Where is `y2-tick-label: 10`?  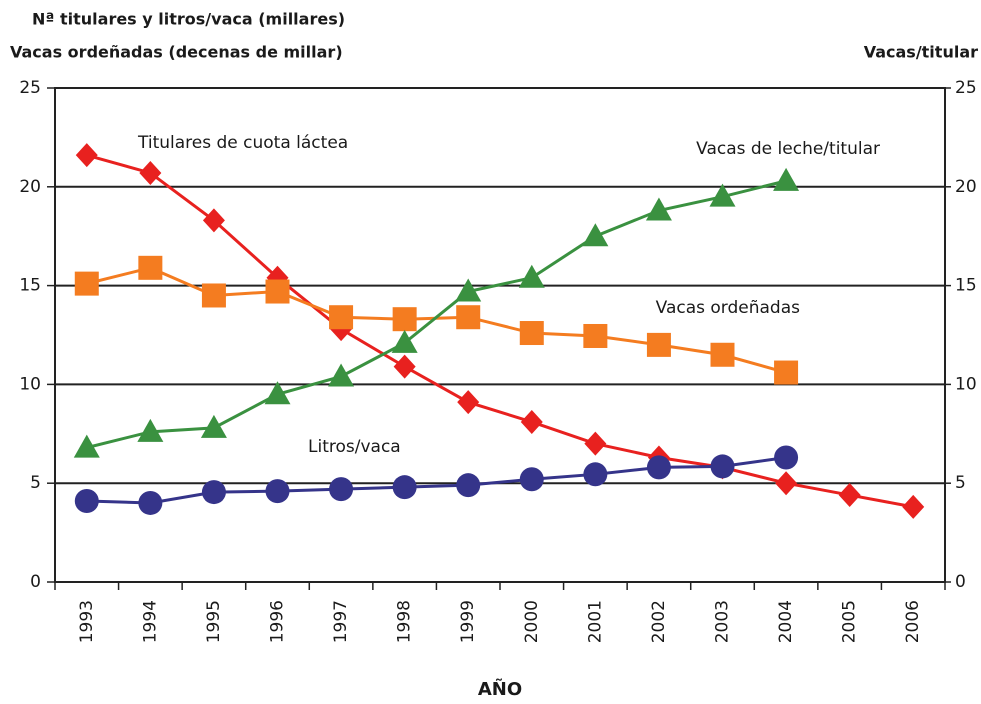 y2-tick-label: 10 is located at coordinates (966, 384).